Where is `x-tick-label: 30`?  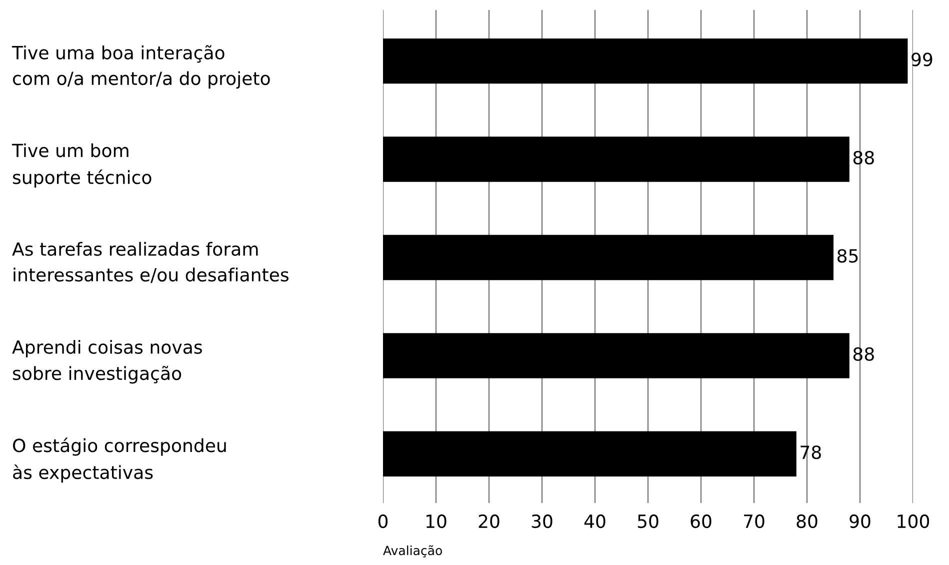
x-tick-label: 30 is located at coordinates (542, 521).